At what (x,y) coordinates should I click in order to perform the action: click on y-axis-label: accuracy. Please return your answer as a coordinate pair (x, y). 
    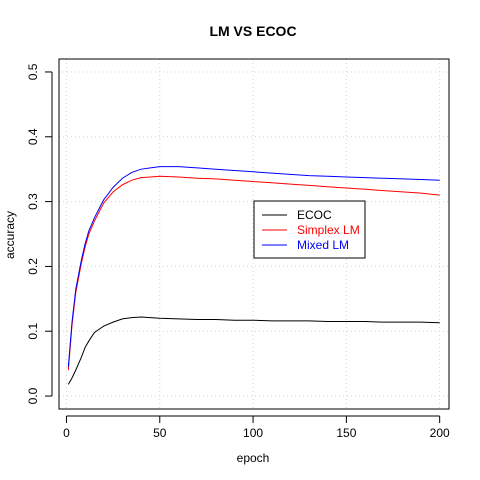
    Looking at the image, I should click on (10, 235).